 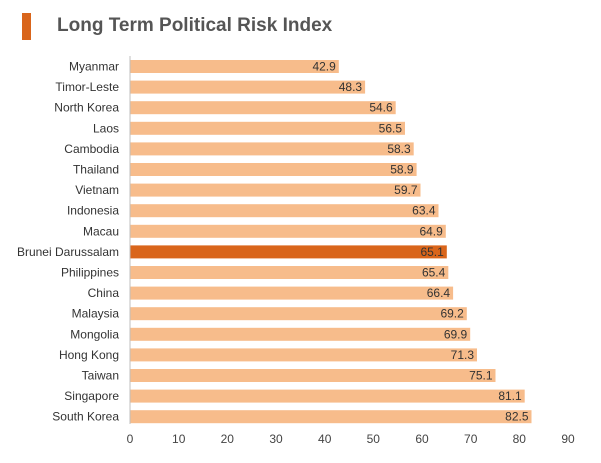 I want to click on value-label-mongolia: 69.9, so click(x=456, y=334).